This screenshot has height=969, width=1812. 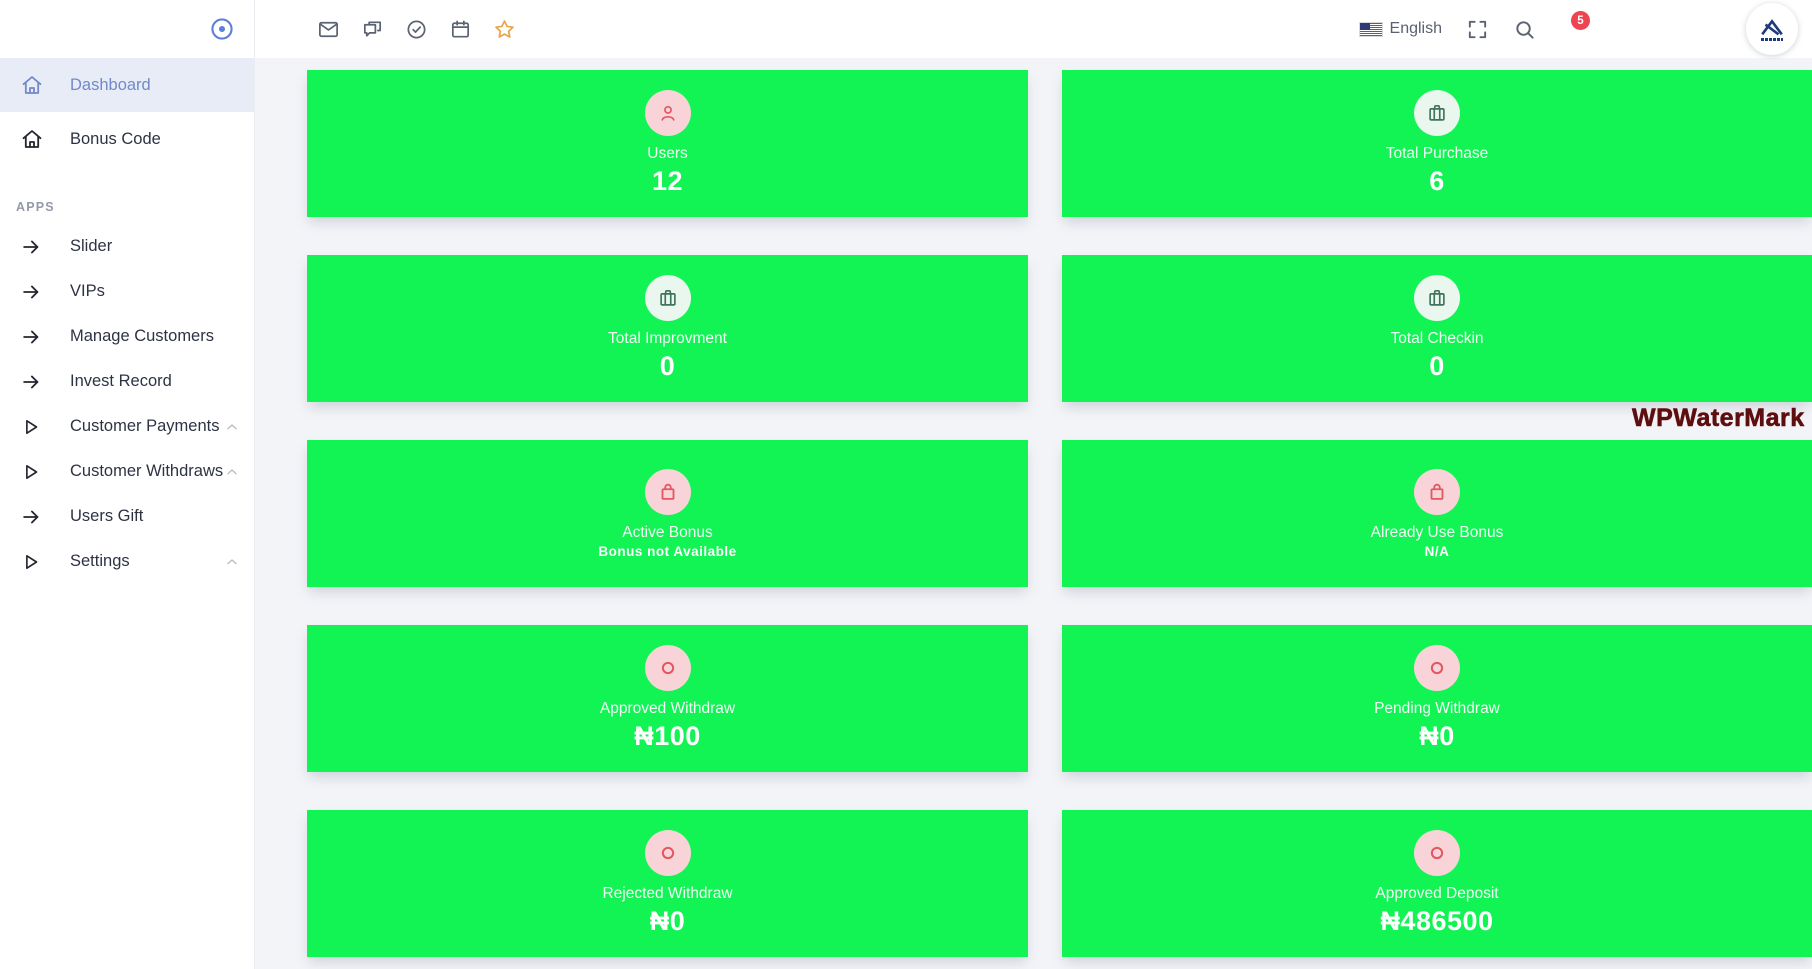 What do you see at coordinates (667, 113) in the screenshot?
I see `user-icon` at bounding box center [667, 113].